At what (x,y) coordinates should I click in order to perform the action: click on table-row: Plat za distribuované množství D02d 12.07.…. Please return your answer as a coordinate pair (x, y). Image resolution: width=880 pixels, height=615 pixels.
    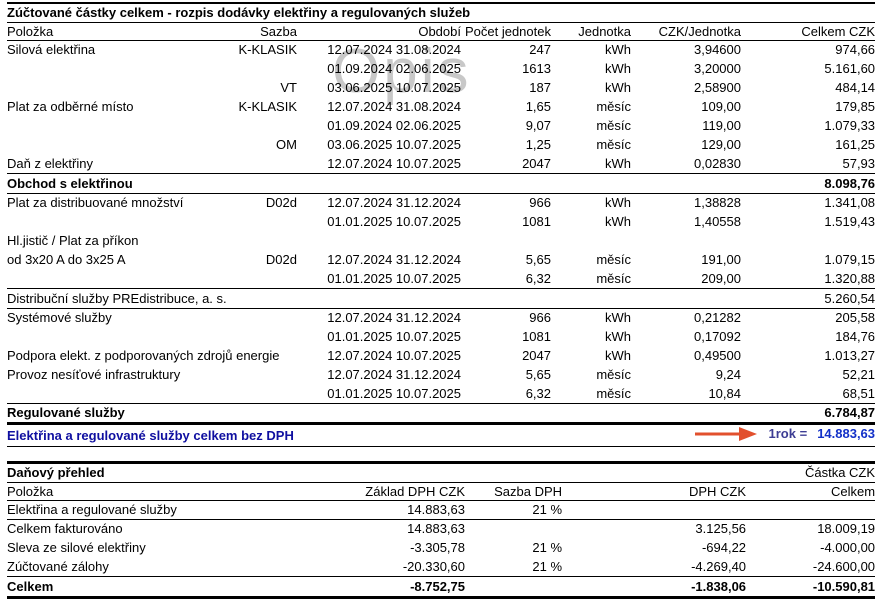
    Looking at the image, I should click on (441, 202).